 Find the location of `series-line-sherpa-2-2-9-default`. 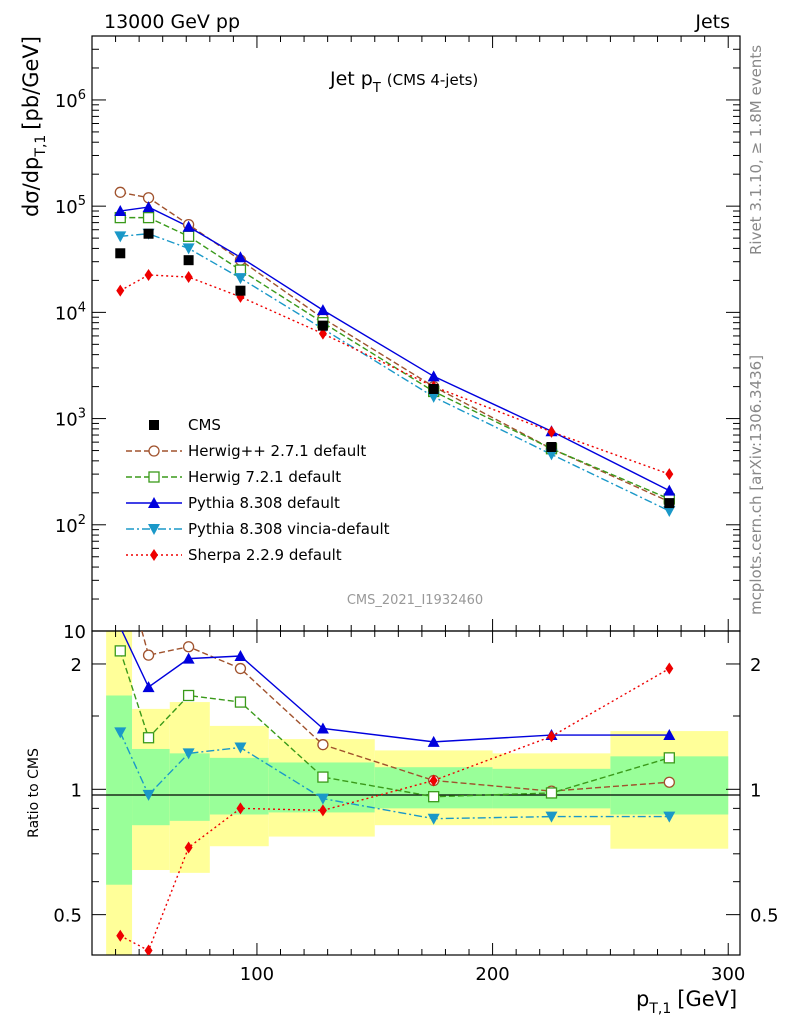

series-line-sherpa-2-2-9-default is located at coordinates (394, 374).